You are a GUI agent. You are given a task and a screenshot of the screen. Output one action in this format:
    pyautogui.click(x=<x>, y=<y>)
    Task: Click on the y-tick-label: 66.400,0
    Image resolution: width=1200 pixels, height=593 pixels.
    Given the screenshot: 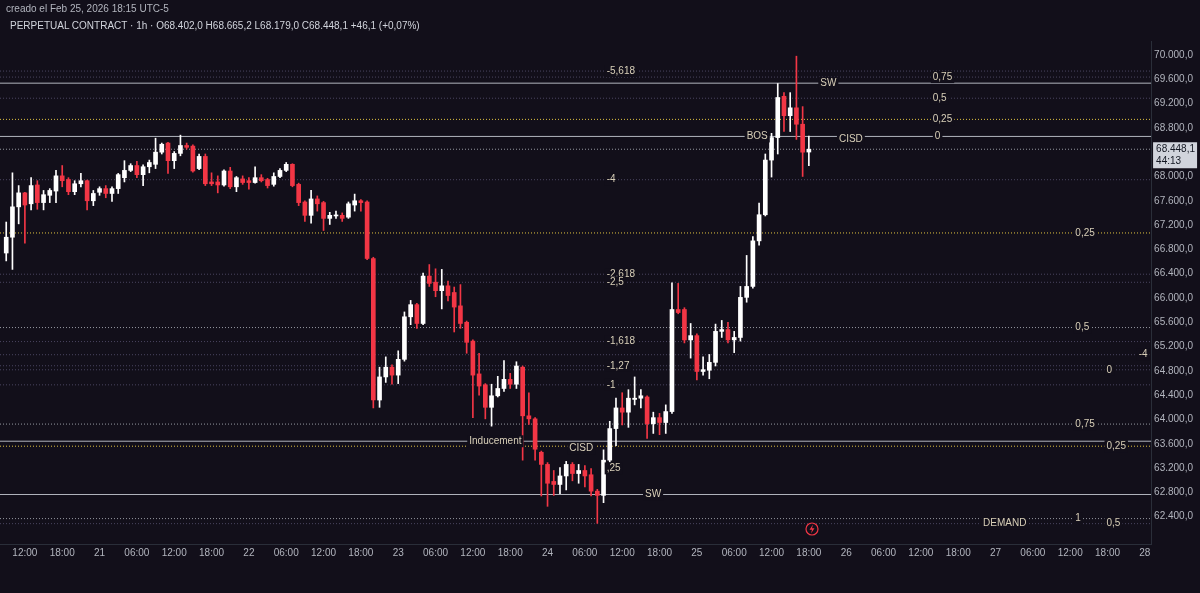 What is the action you would take?
    pyautogui.click(x=1174, y=273)
    